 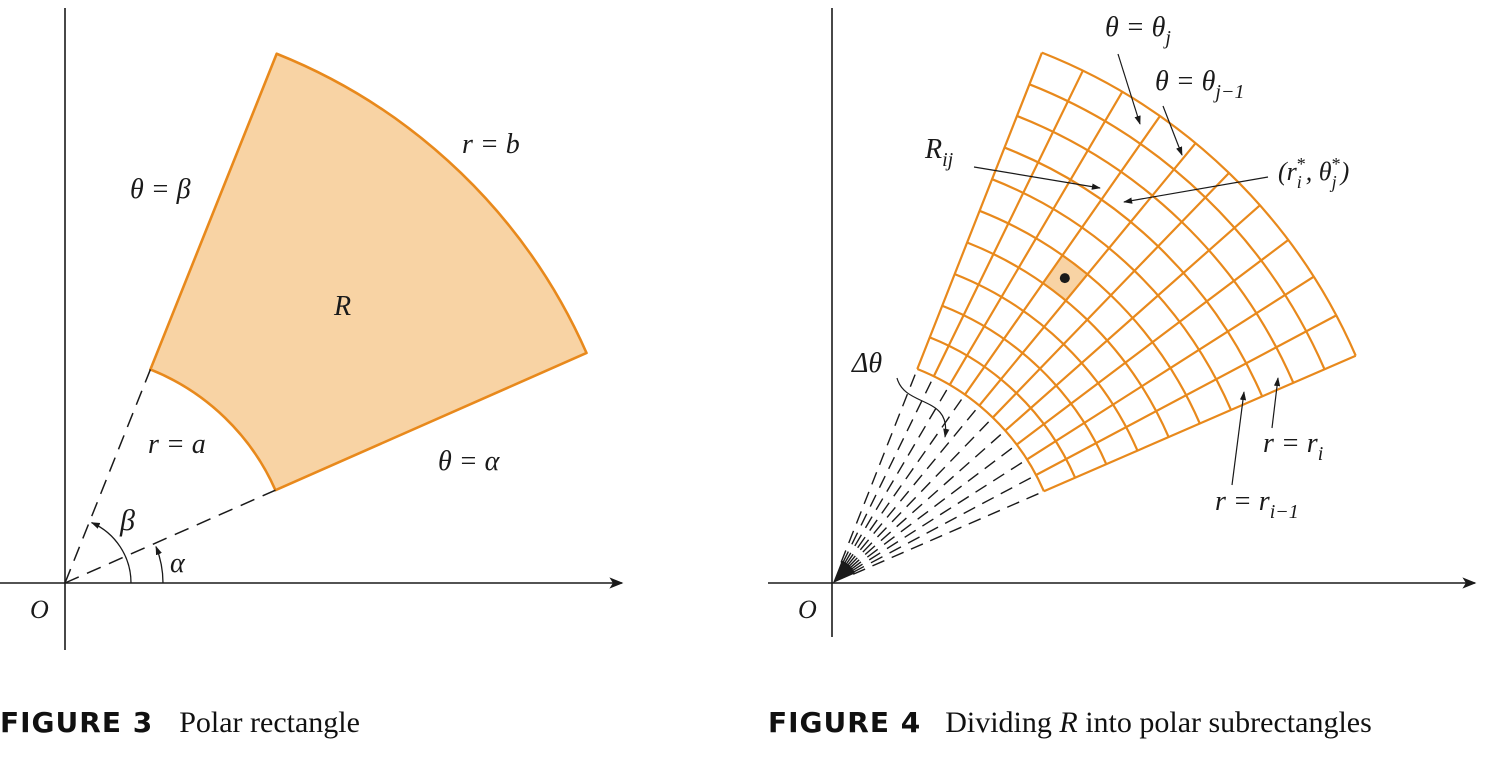 I want to click on dashed-rays, so click(x=942, y=471).